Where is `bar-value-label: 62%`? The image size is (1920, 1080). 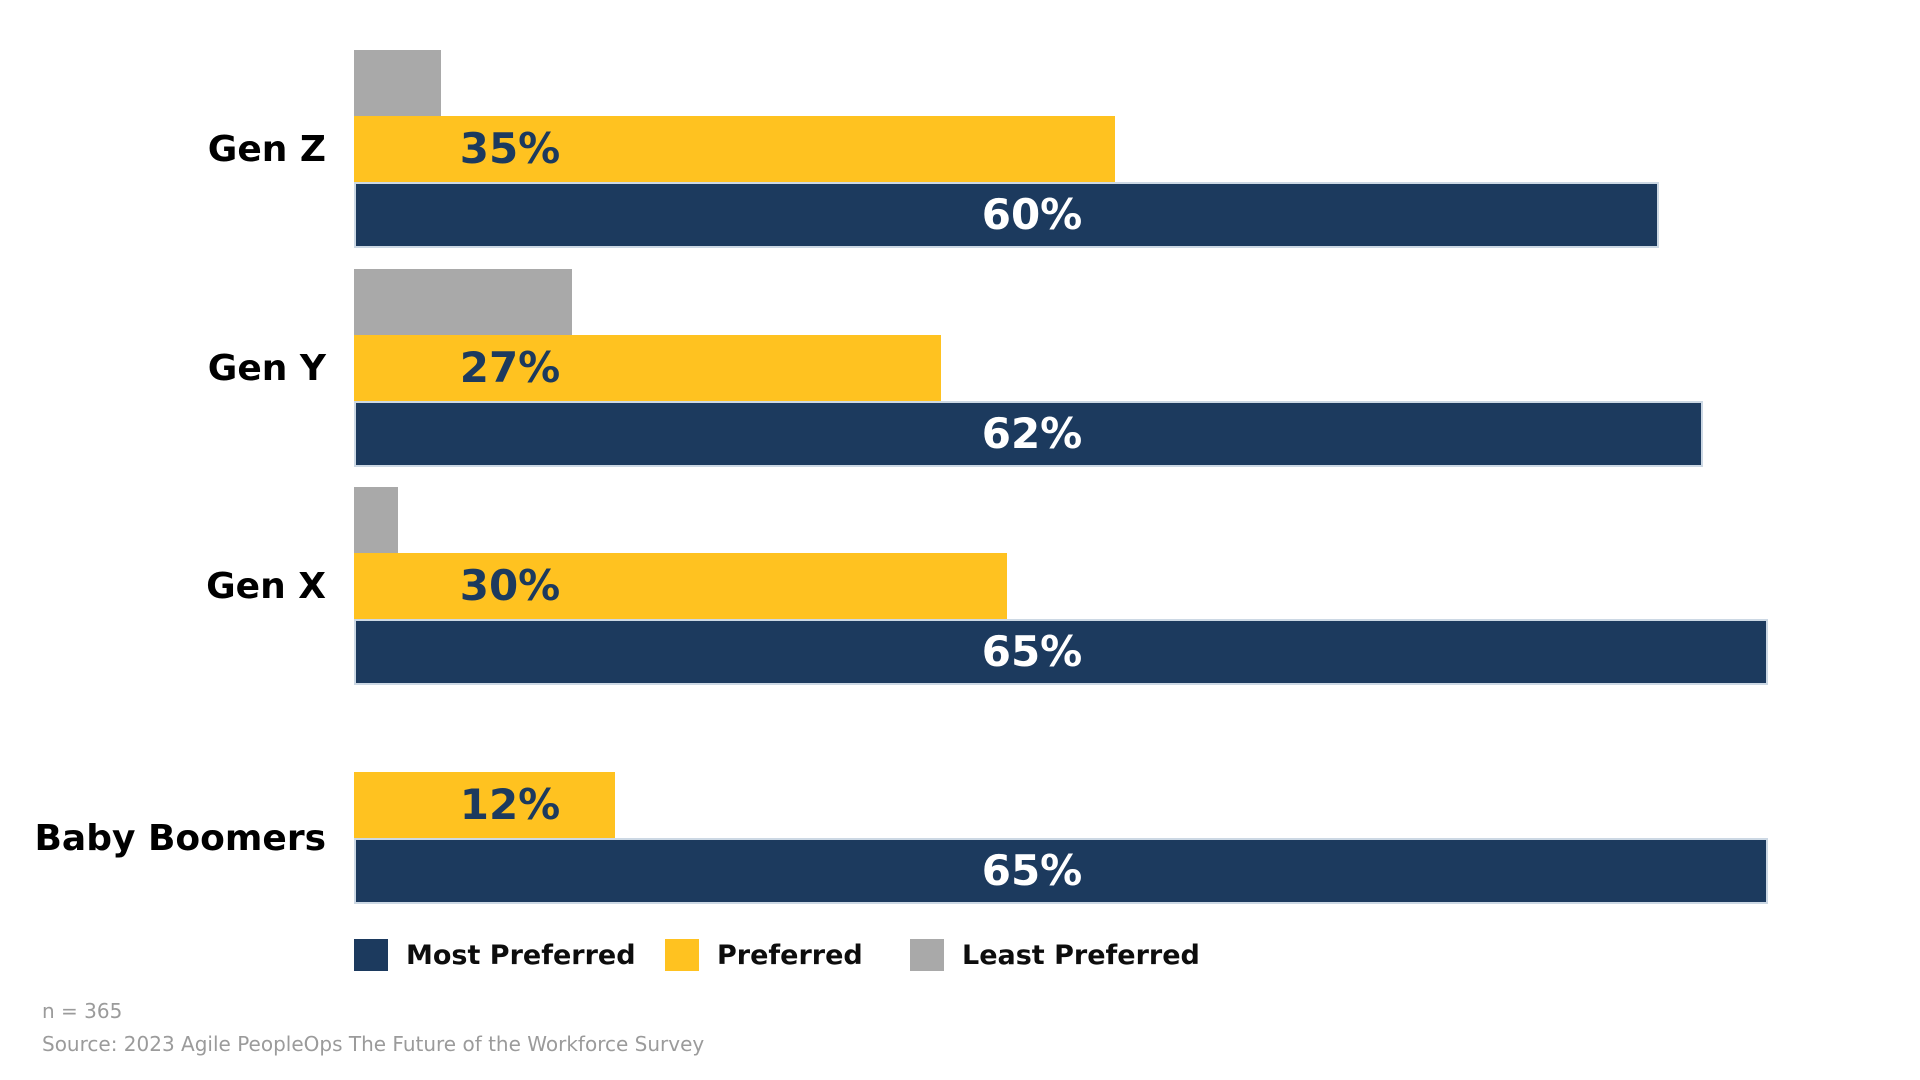 bar-value-label: 62% is located at coordinates (1032, 433).